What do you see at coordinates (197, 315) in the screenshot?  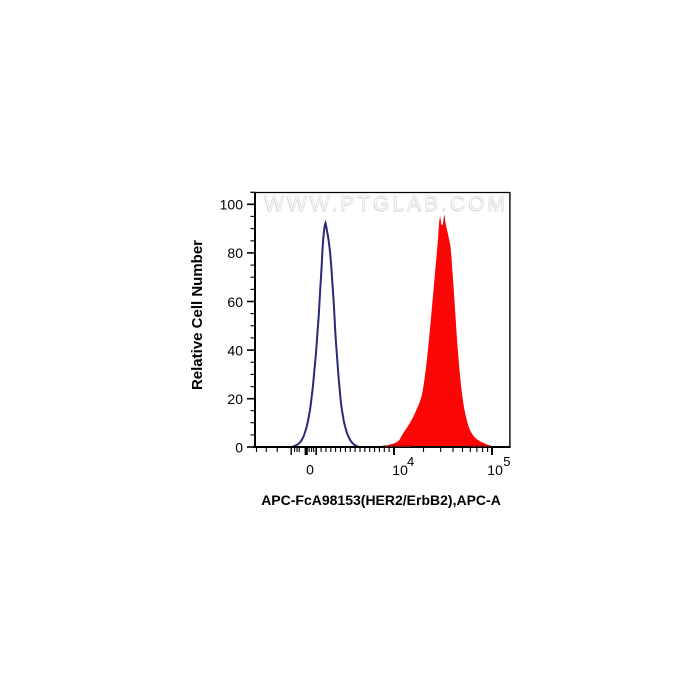 I see `svg-text: Relative Cell Number` at bounding box center [197, 315].